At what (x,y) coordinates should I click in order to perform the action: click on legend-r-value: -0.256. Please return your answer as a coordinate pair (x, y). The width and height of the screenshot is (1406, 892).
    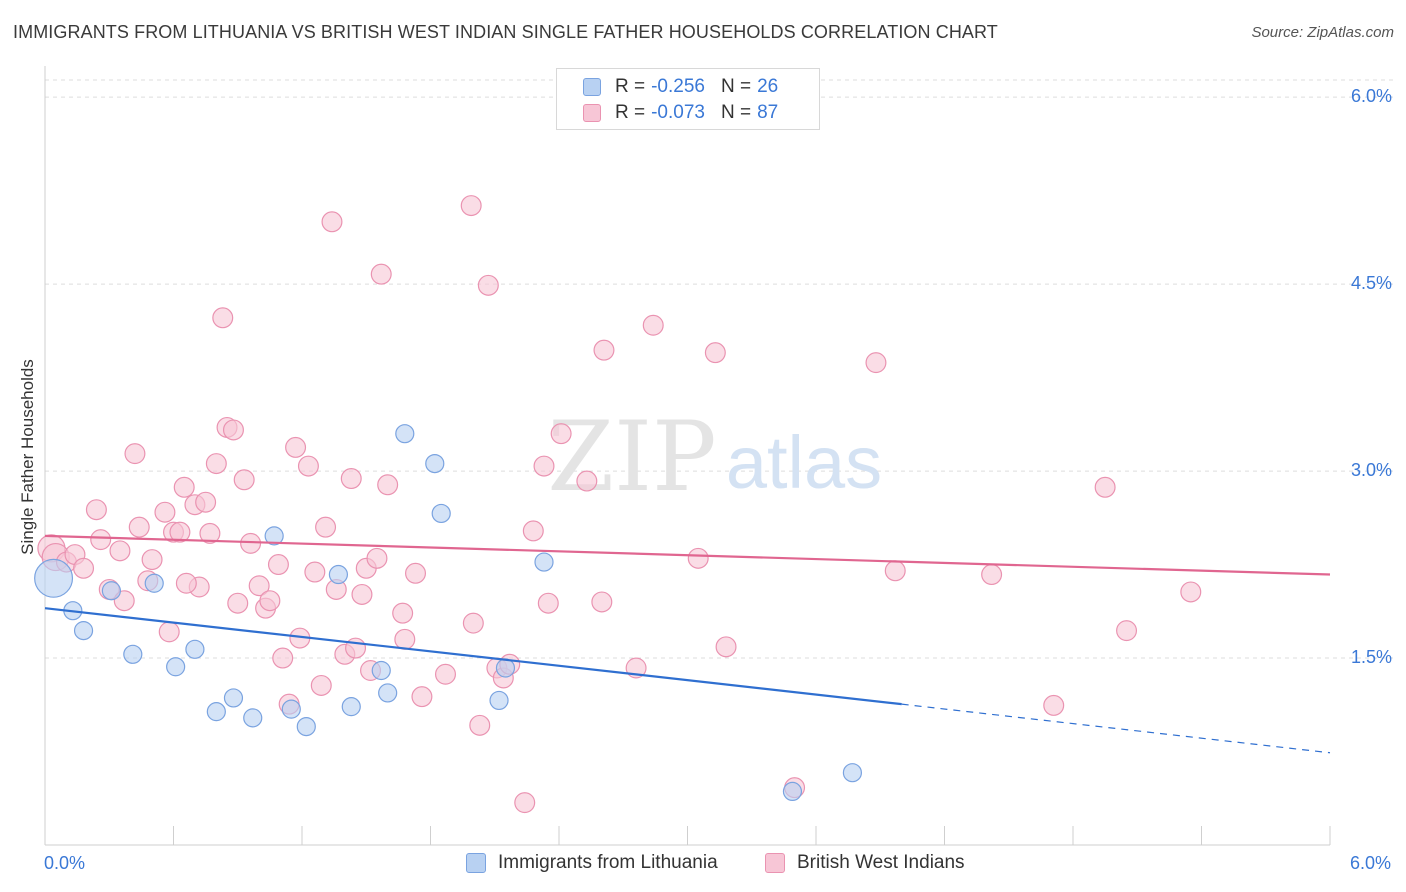
    Looking at the image, I should click on (678, 86).